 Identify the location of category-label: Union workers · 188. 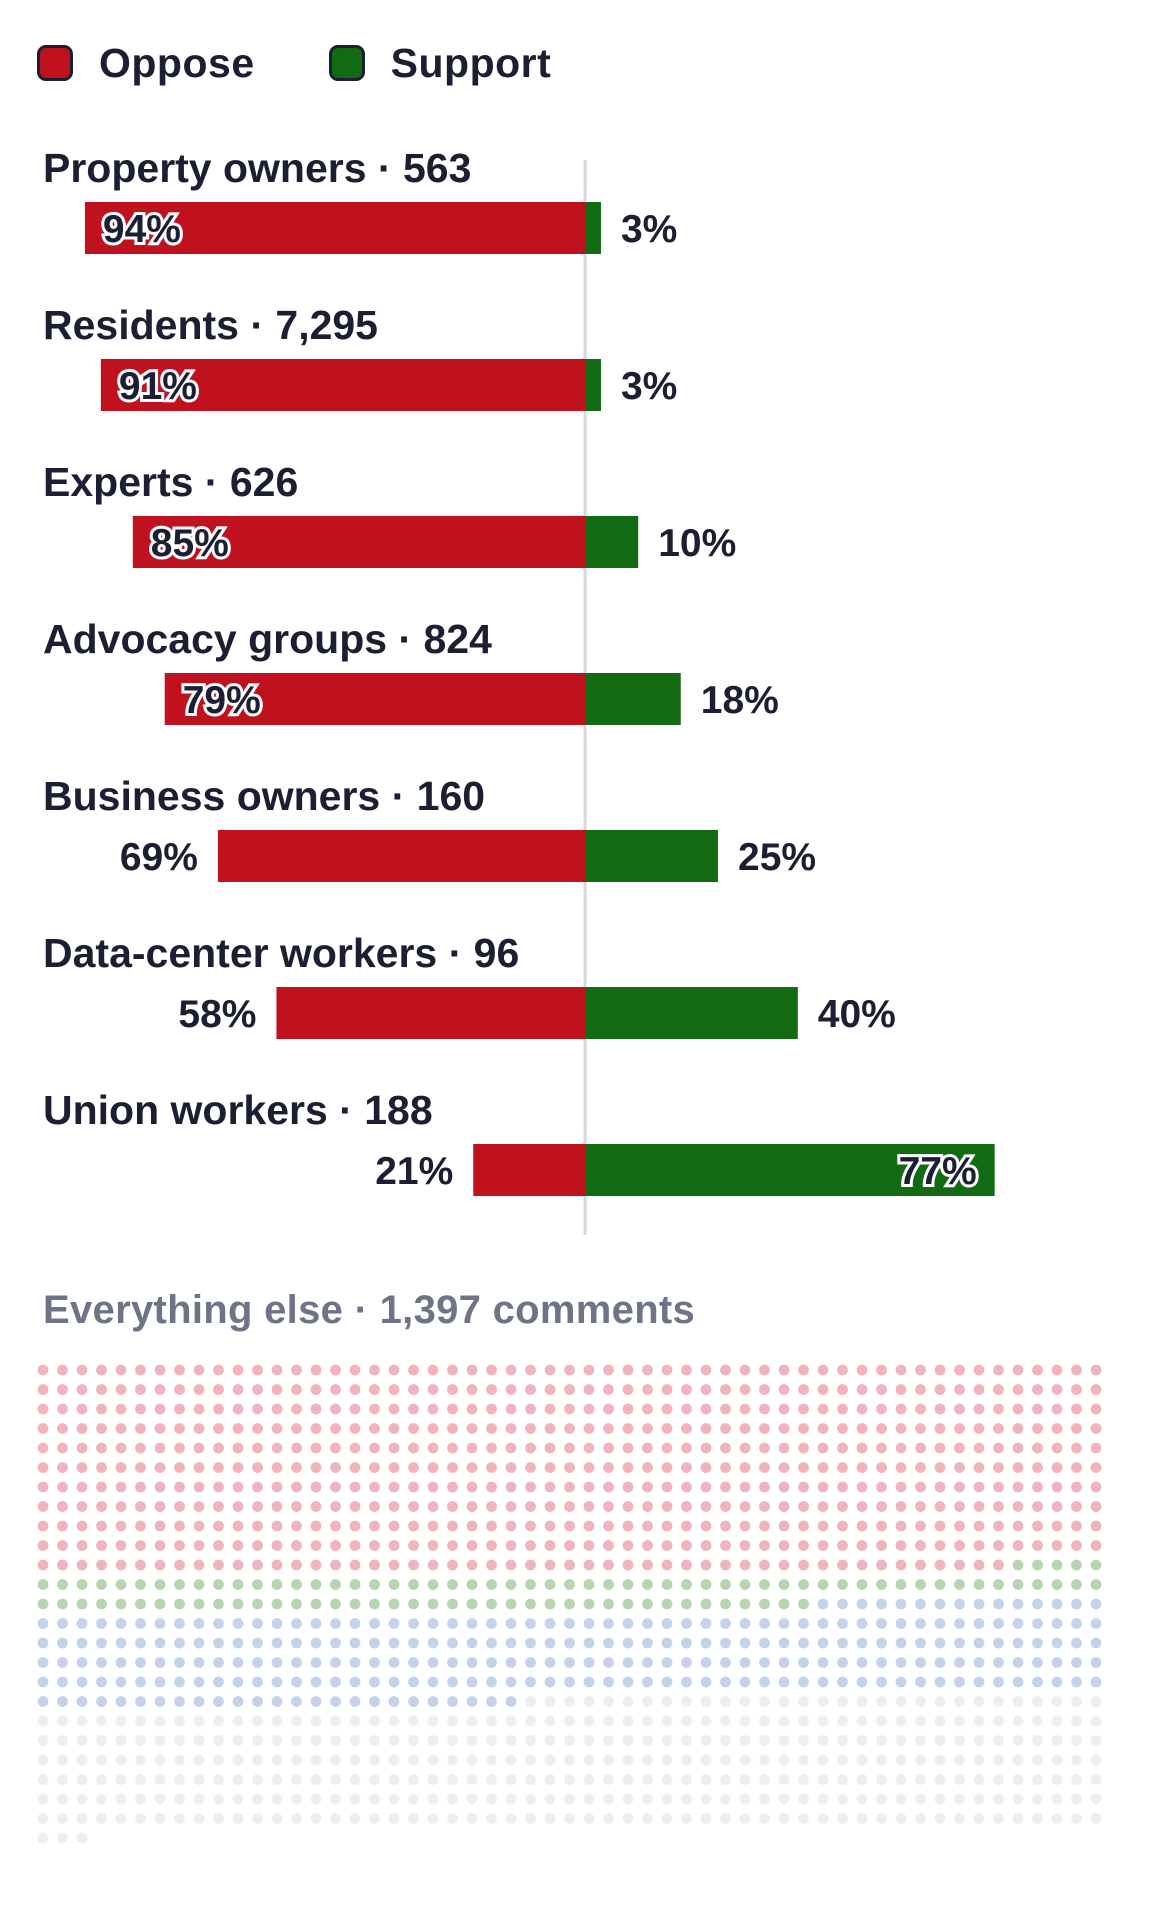
(238, 1110).